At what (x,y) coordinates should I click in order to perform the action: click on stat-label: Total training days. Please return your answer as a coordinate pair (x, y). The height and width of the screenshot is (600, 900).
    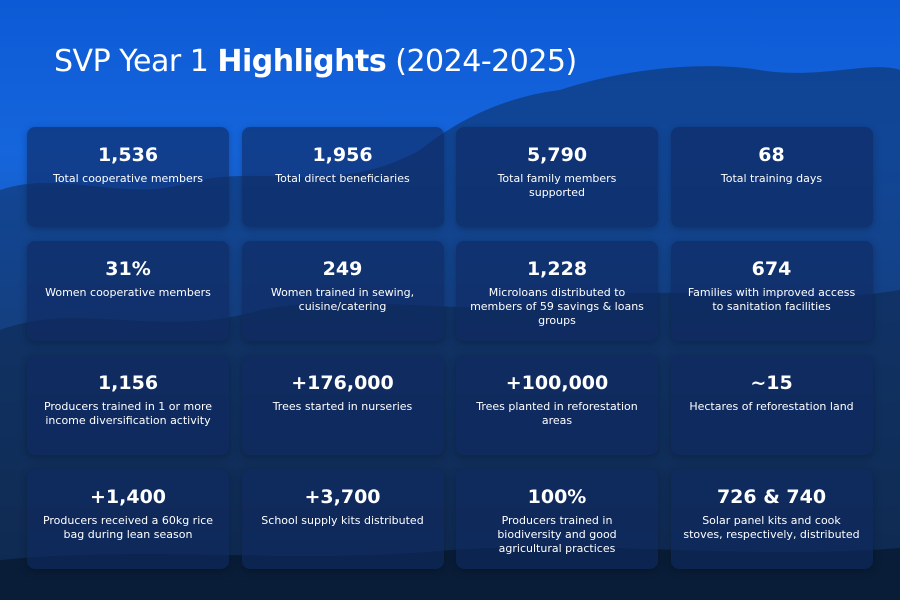
    Looking at the image, I should click on (771, 178).